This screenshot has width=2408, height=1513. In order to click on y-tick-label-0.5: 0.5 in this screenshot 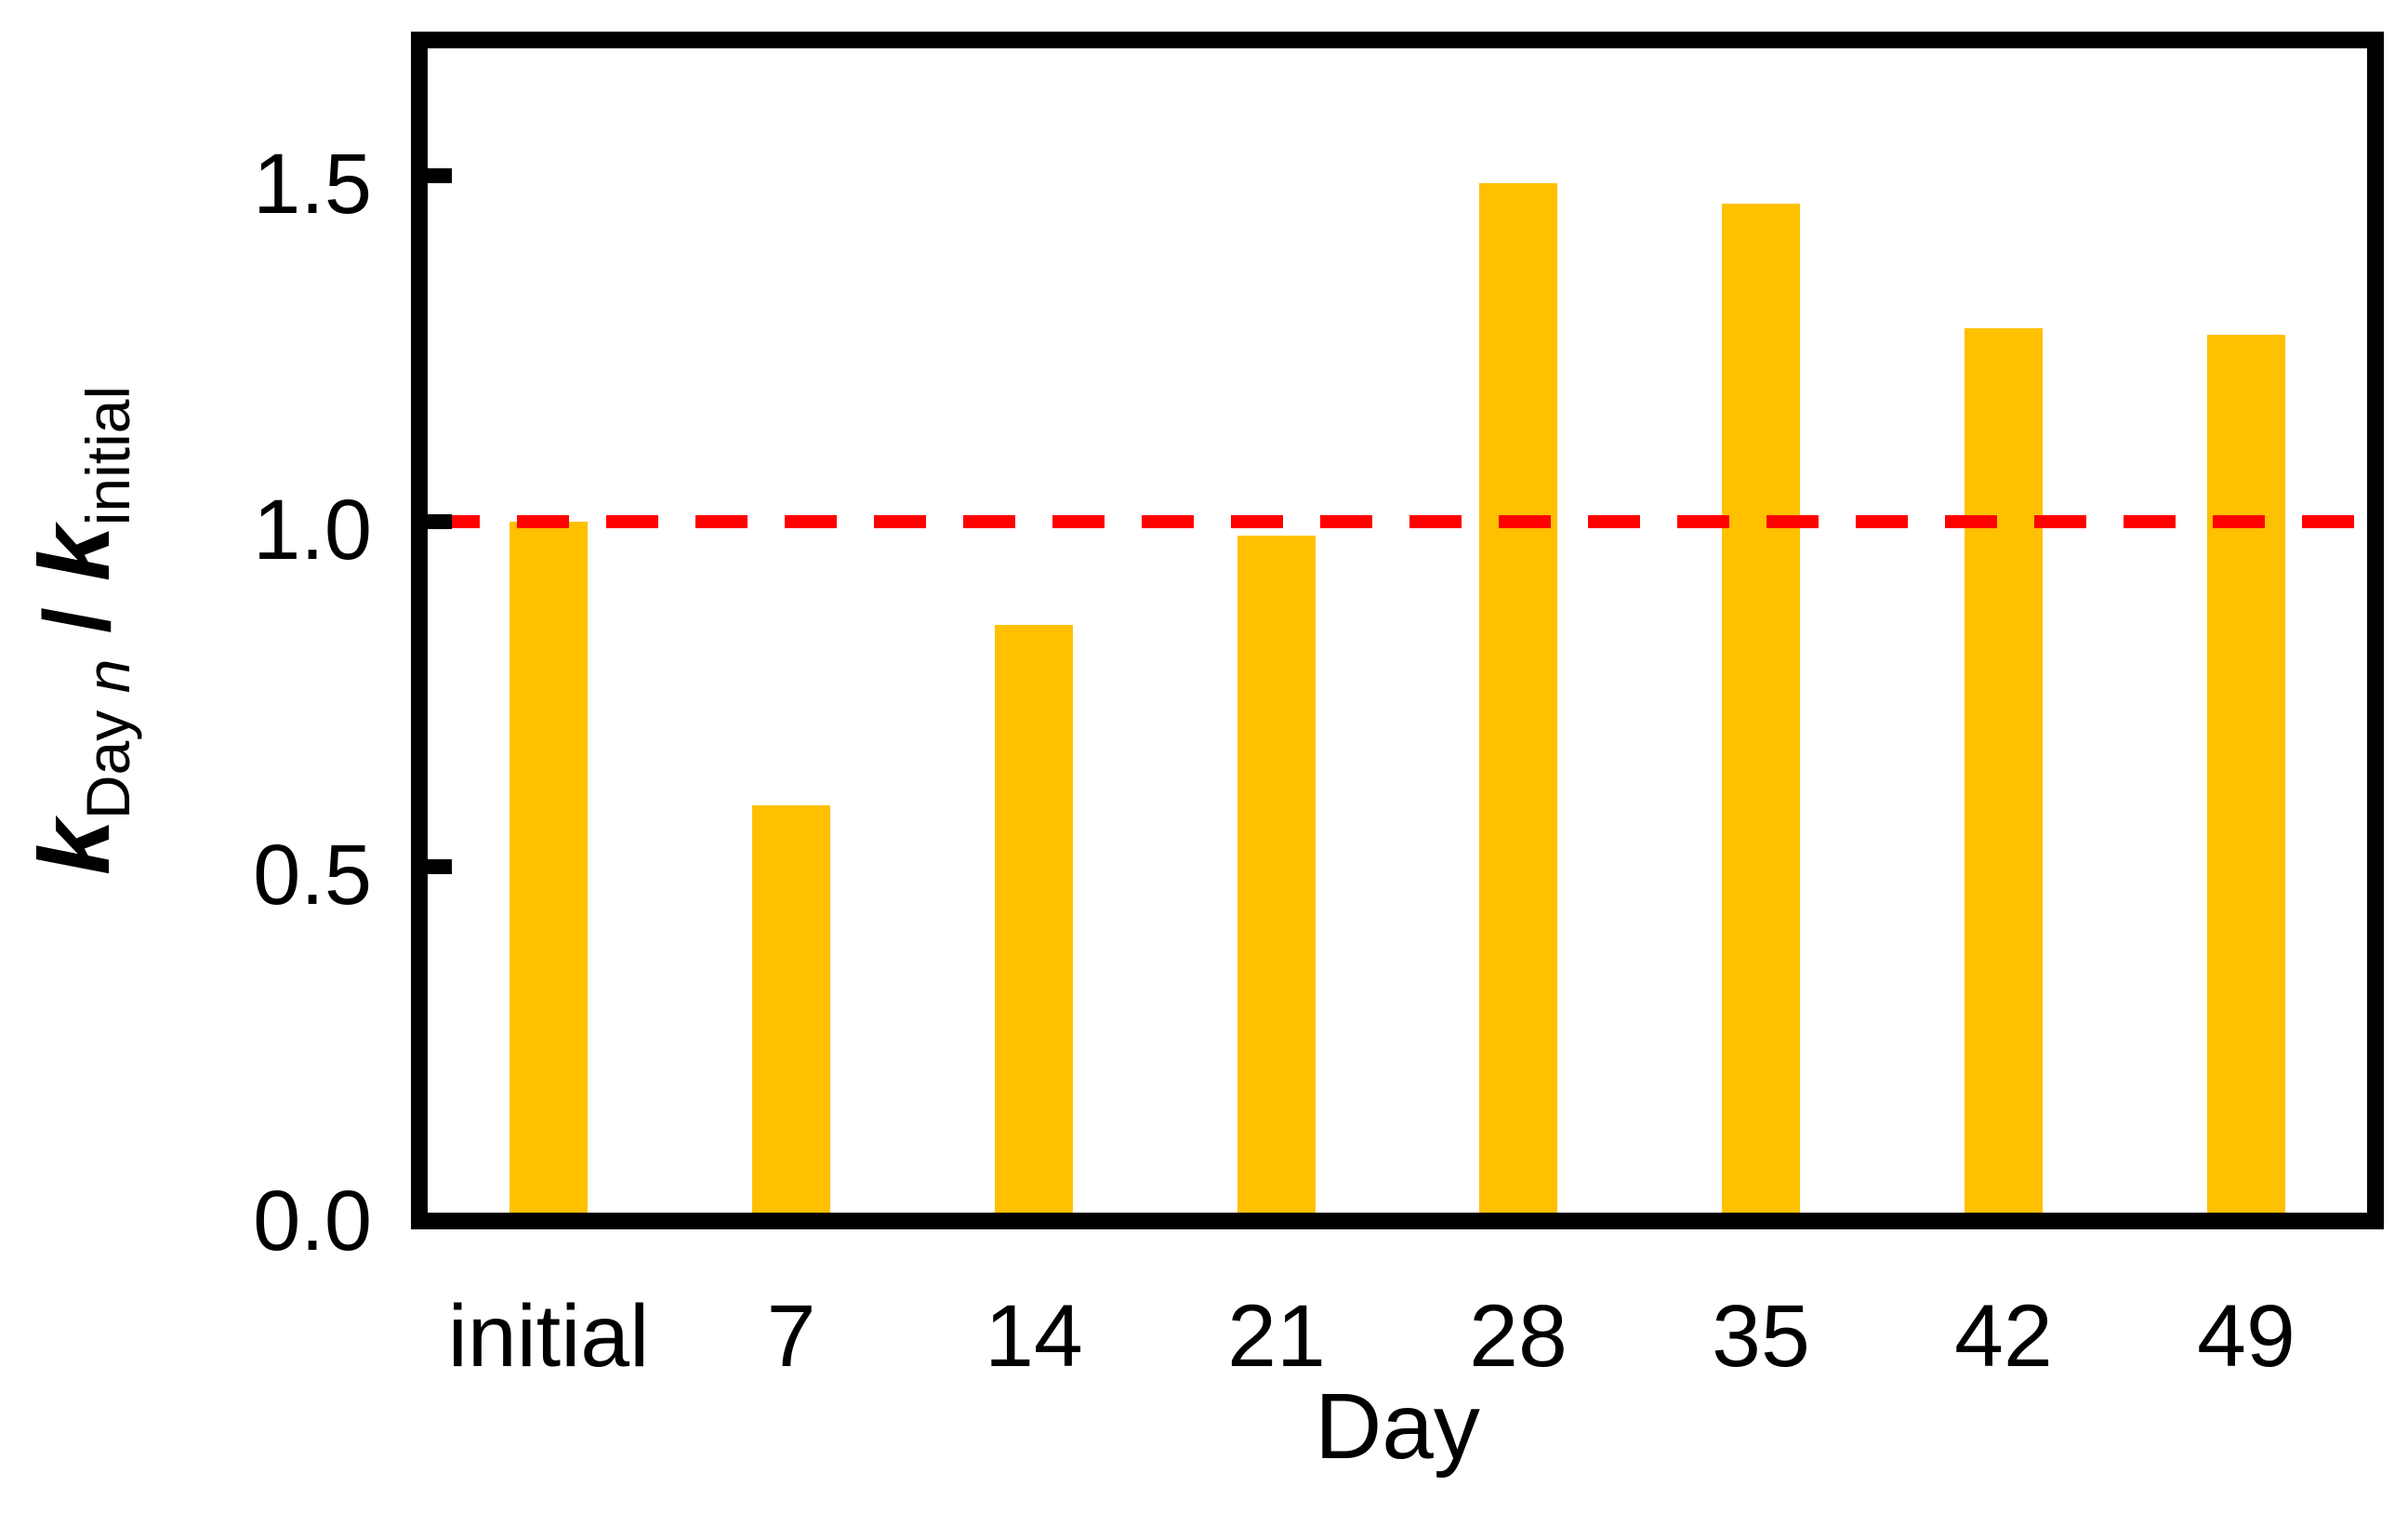, I will do `click(312, 875)`.